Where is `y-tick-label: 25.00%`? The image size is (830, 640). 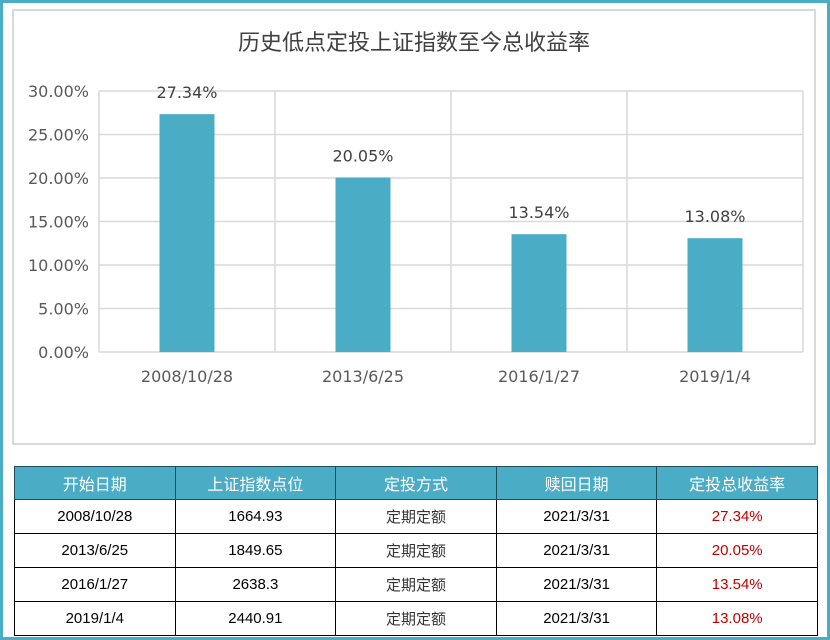 y-tick-label: 25.00% is located at coordinates (58, 135).